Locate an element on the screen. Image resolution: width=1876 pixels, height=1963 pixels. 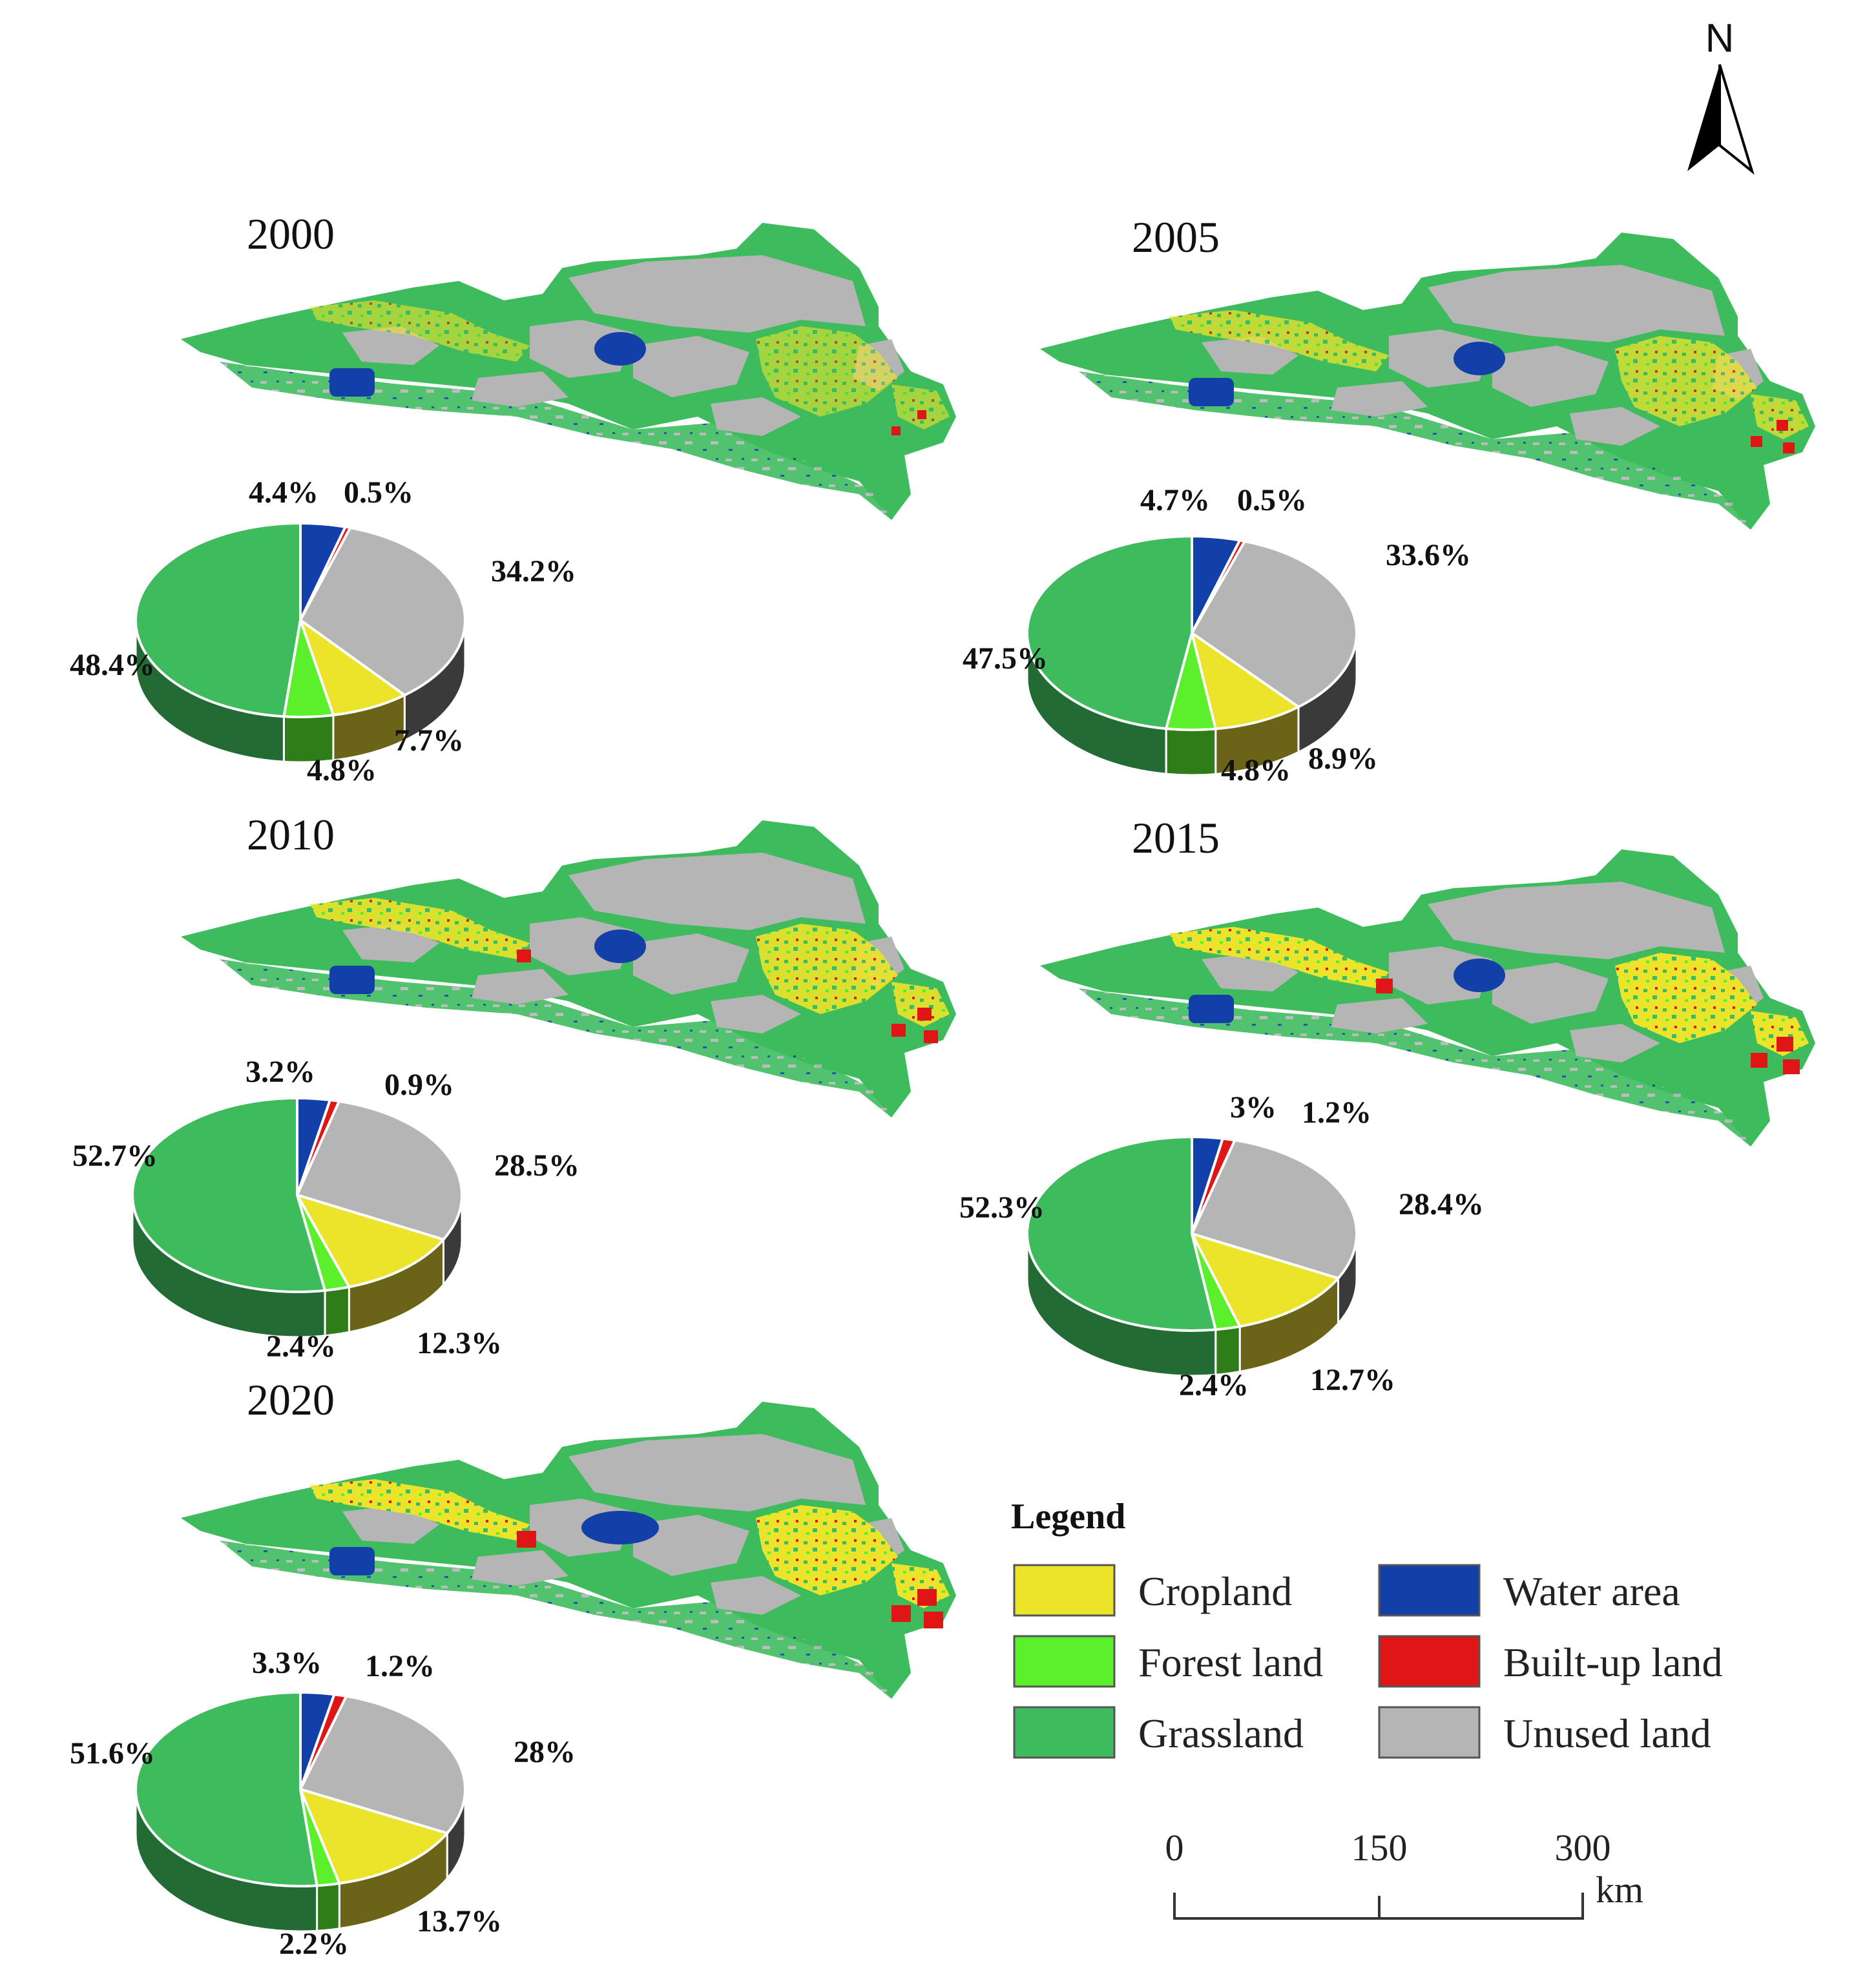
legend-label-cropland: Cropland is located at coordinates (1215, 1591).